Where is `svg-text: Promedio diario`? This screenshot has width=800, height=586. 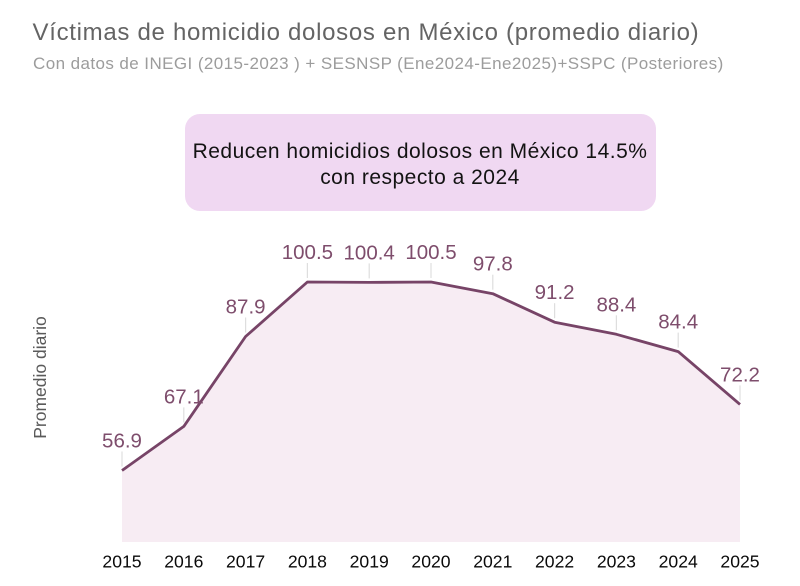
svg-text: Promedio diario is located at coordinates (40, 377).